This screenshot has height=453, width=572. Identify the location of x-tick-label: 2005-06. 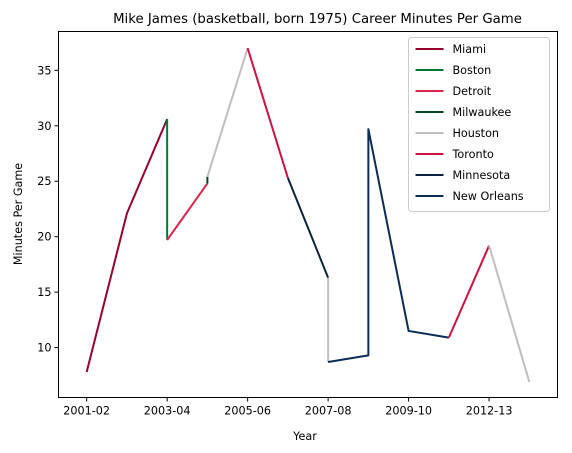
(247, 411).